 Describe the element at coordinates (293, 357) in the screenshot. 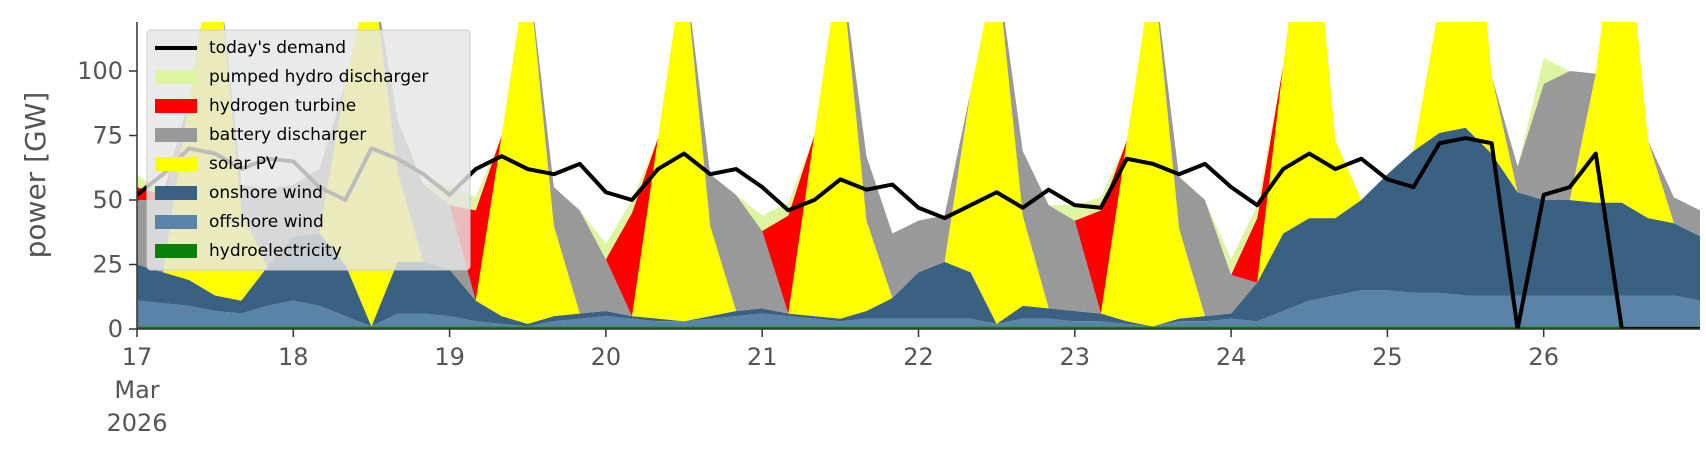

I see `x-tick-label: 18` at that location.